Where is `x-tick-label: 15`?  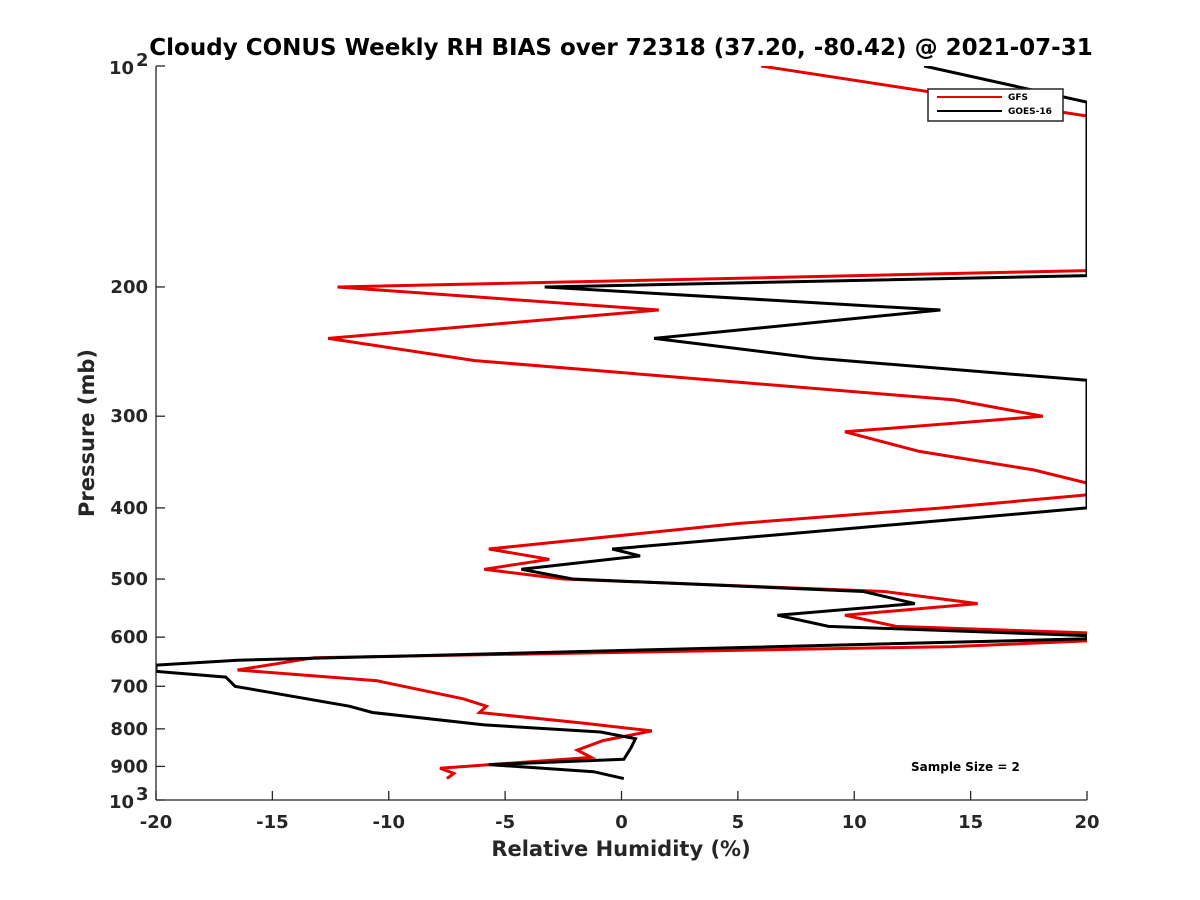
x-tick-label: 15 is located at coordinates (970, 822).